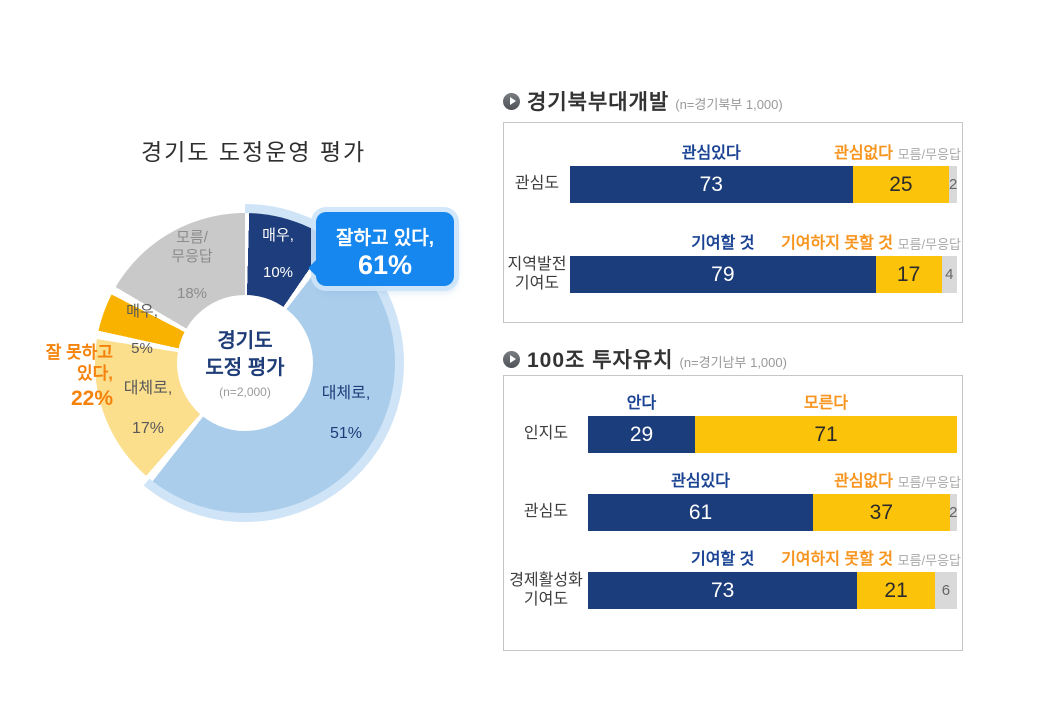 The height and width of the screenshot is (720, 1040). I want to click on stacked-bar: 79 17 4, so click(763, 274).